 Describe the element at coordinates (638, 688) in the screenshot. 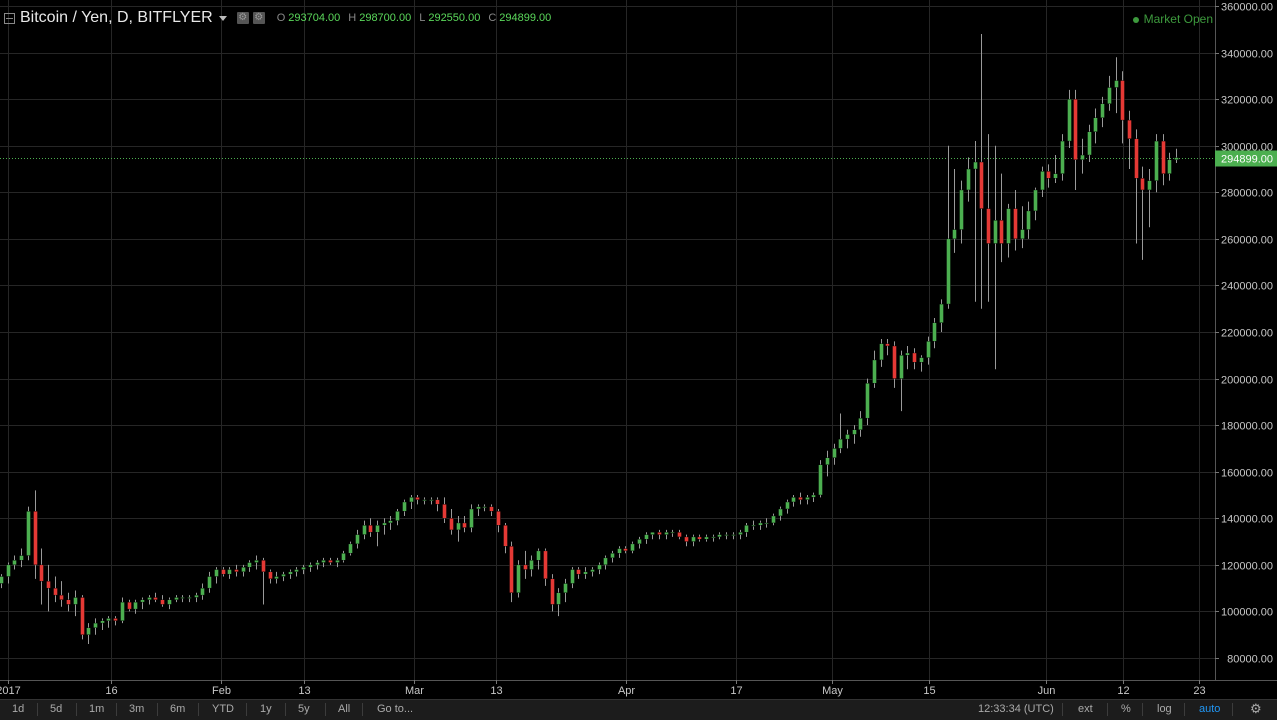

I see `time-axis: 2017 16 Feb 13 Mar 13 Apr 17 May 15 Jun 12 23` at that location.